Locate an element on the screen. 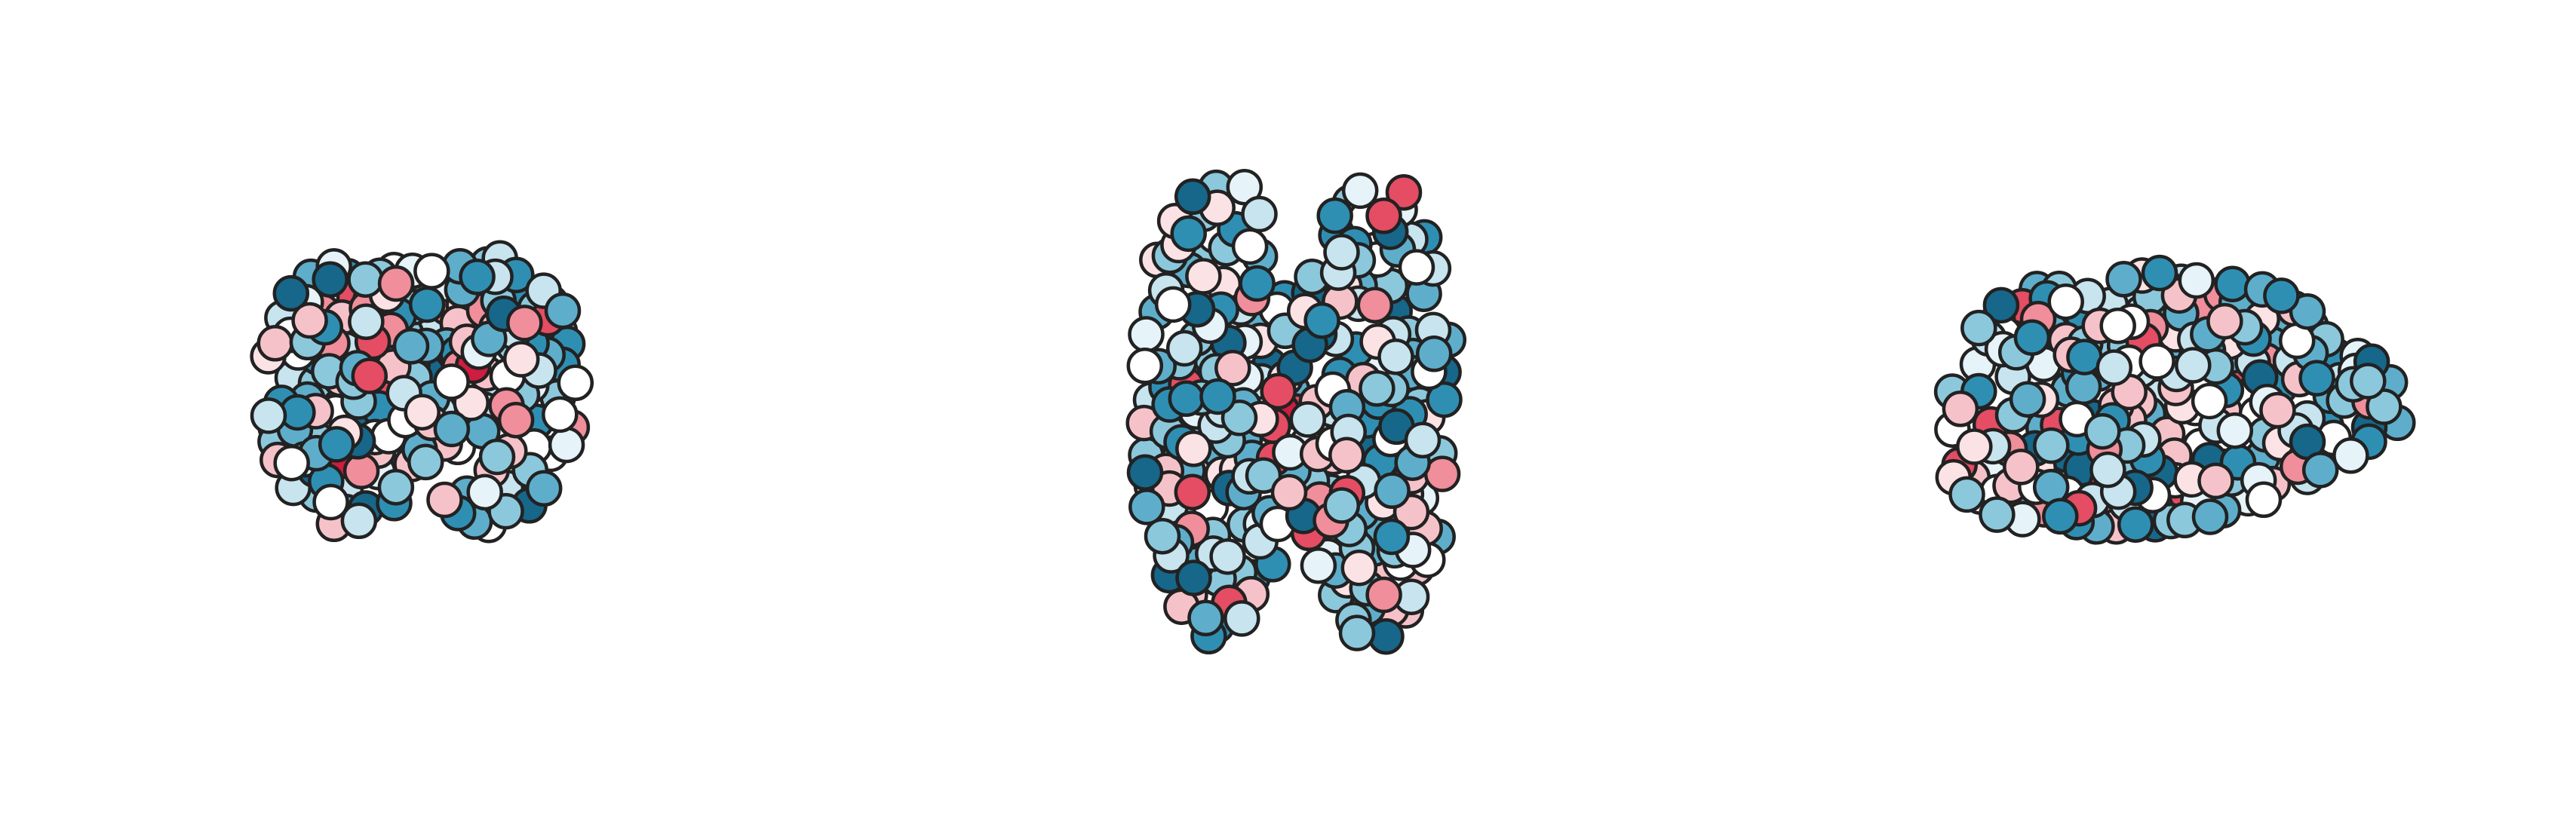 The image size is (2576, 821). axial-view is located at coordinates (1296, 411).